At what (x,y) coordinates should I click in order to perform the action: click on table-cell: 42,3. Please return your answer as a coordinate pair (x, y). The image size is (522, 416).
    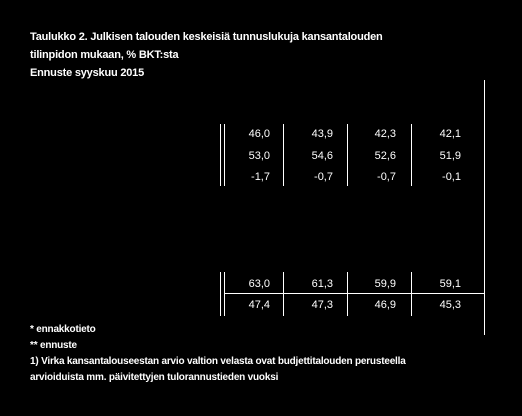
    Looking at the image, I should click on (385, 134).